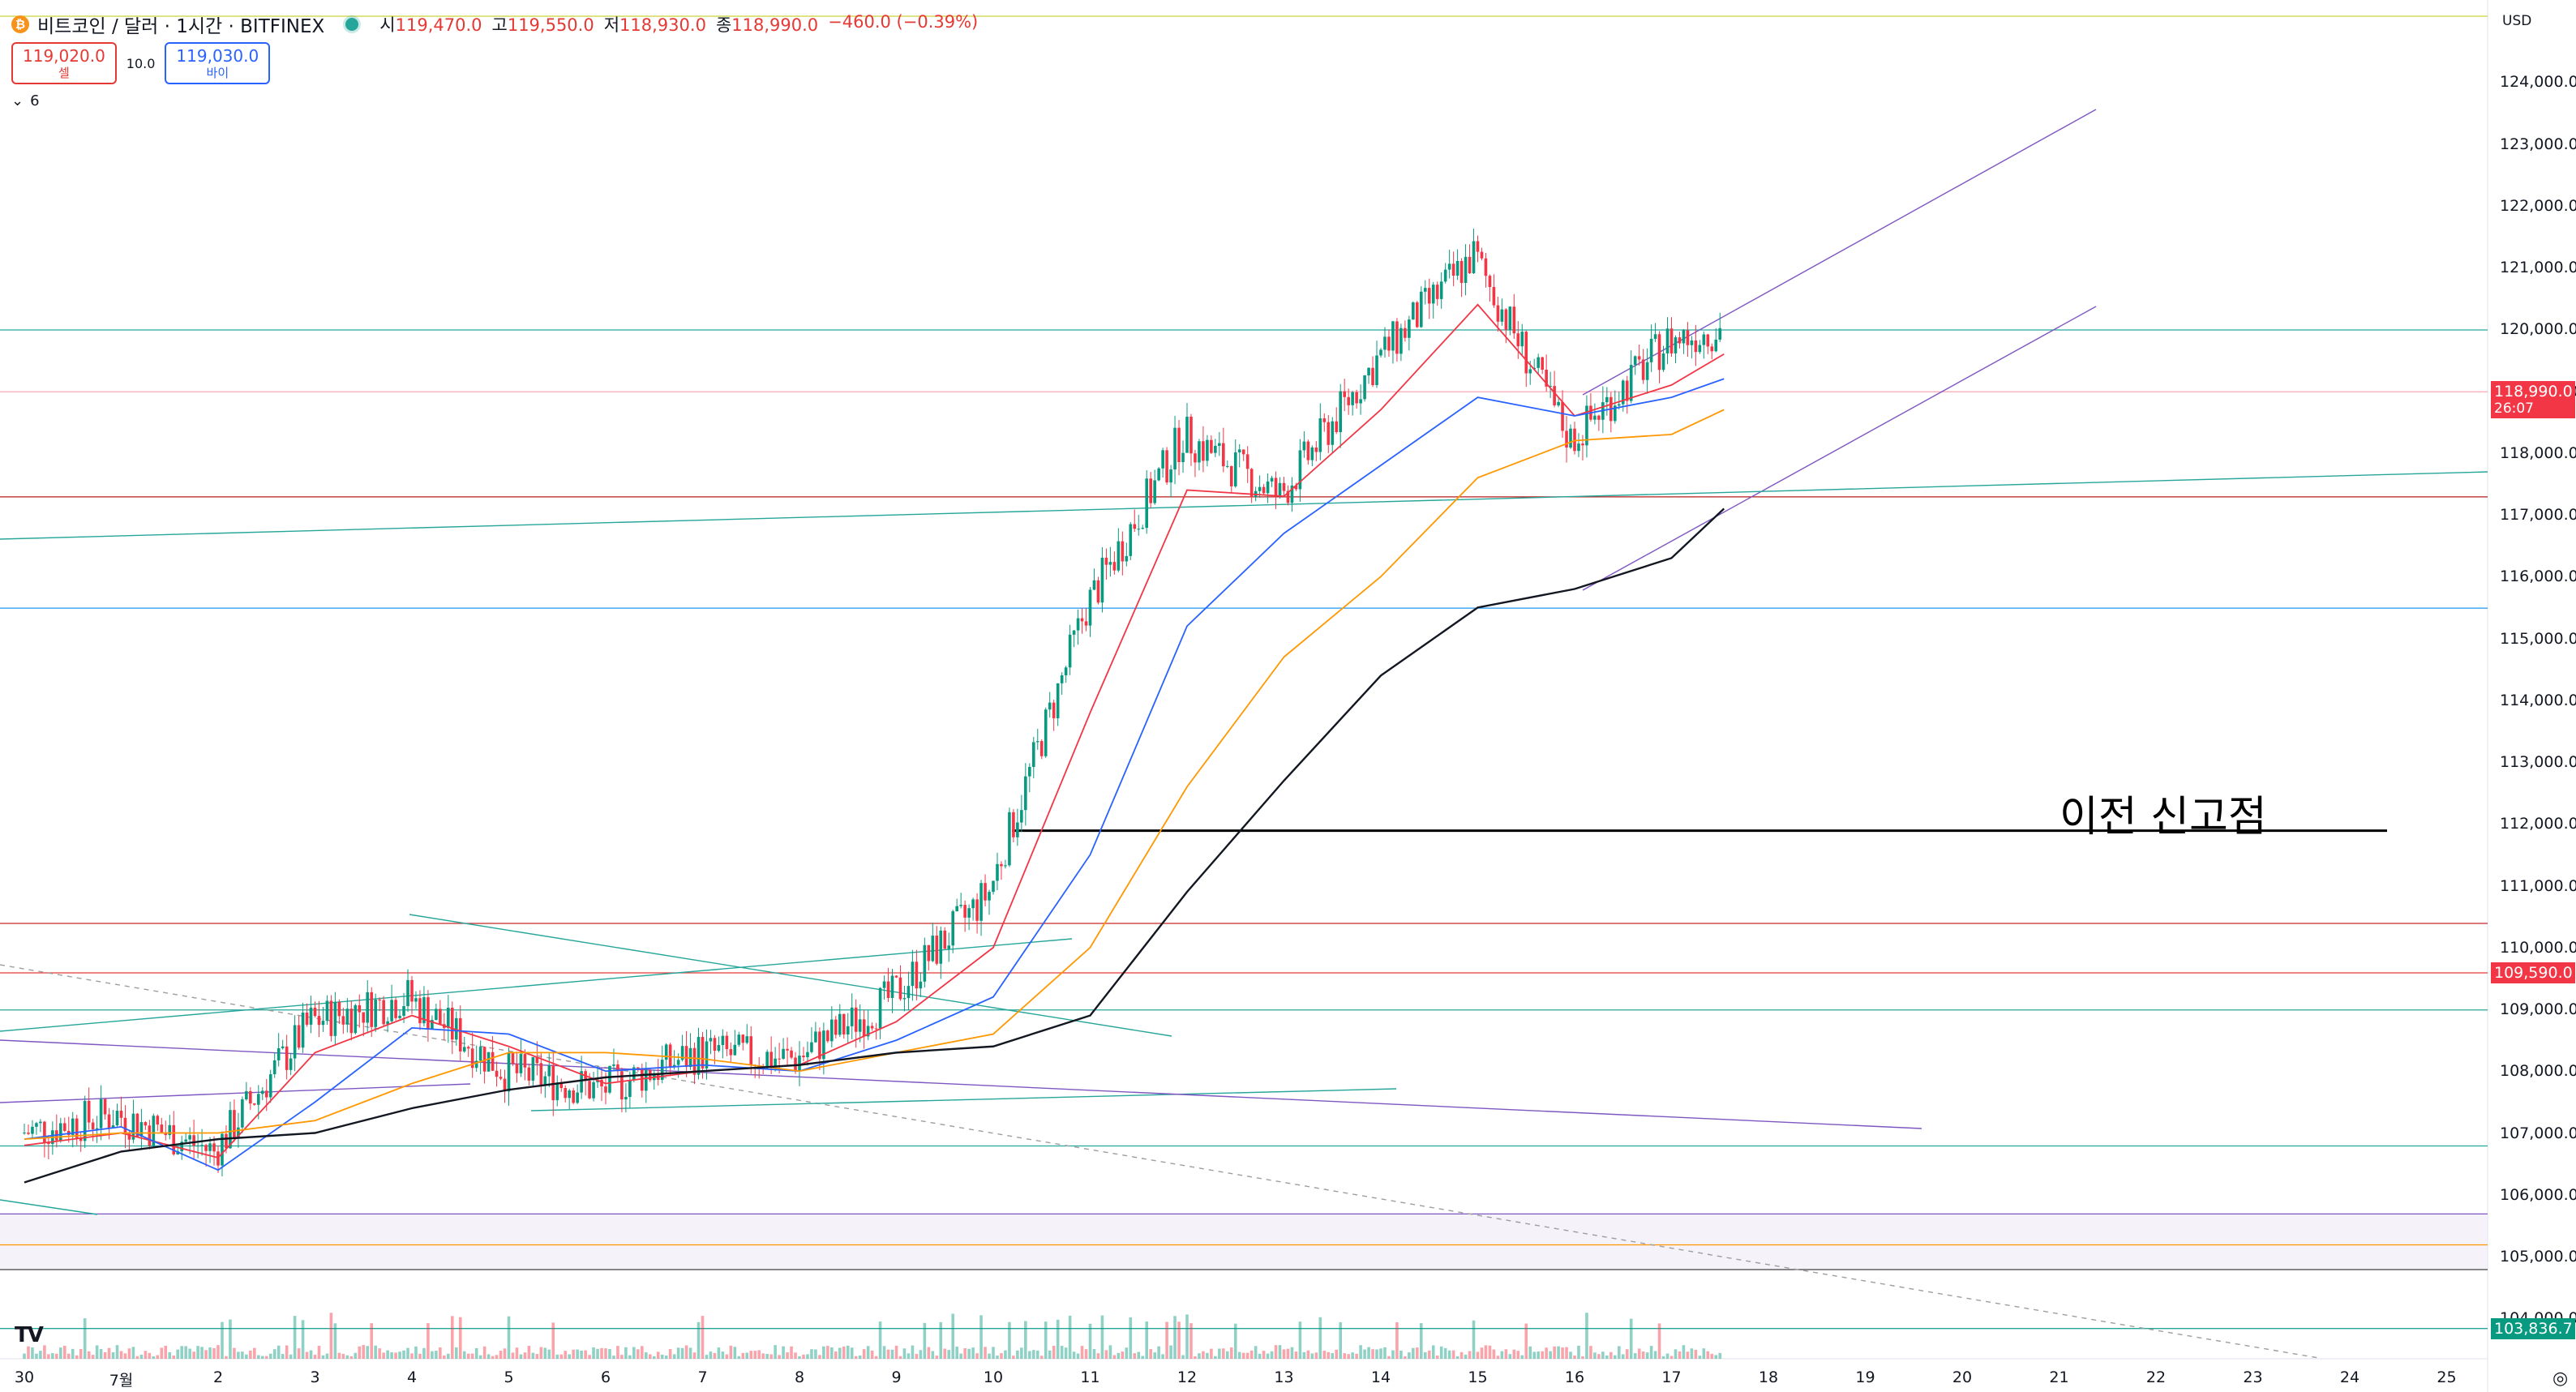 The image size is (2576, 1392). I want to click on time-tick-label: 4, so click(412, 1377).